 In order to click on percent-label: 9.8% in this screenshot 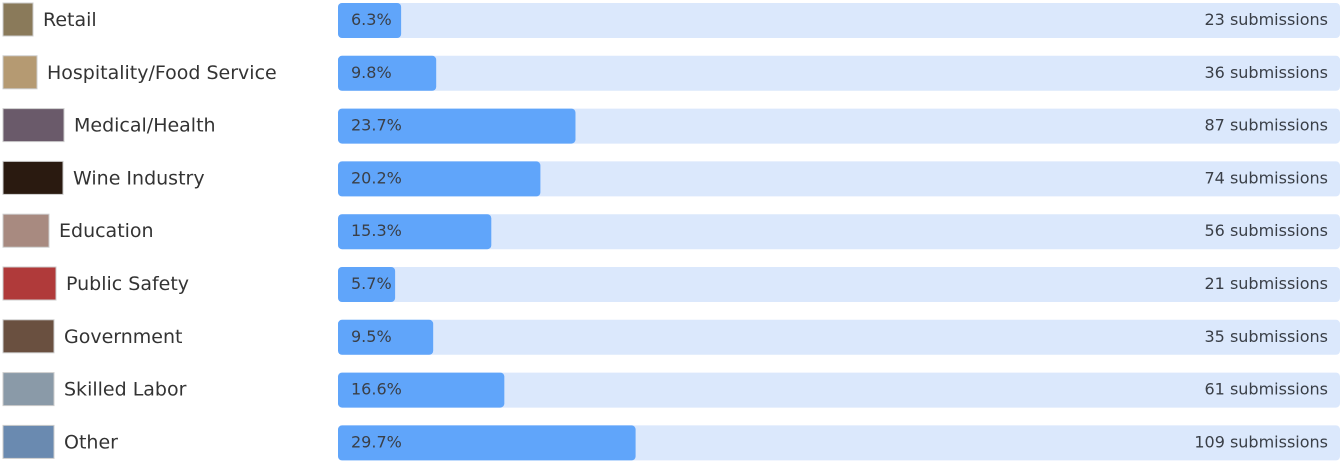, I will do `click(371, 72)`.